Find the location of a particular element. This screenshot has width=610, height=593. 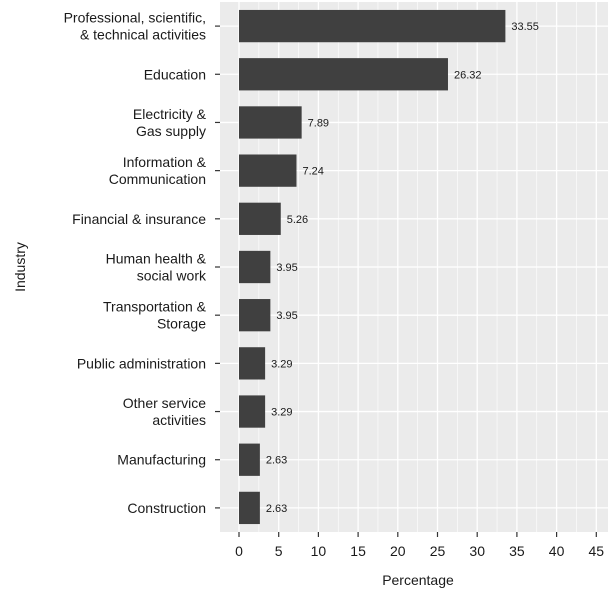

bar-value-label: 26.32 is located at coordinates (468, 75).